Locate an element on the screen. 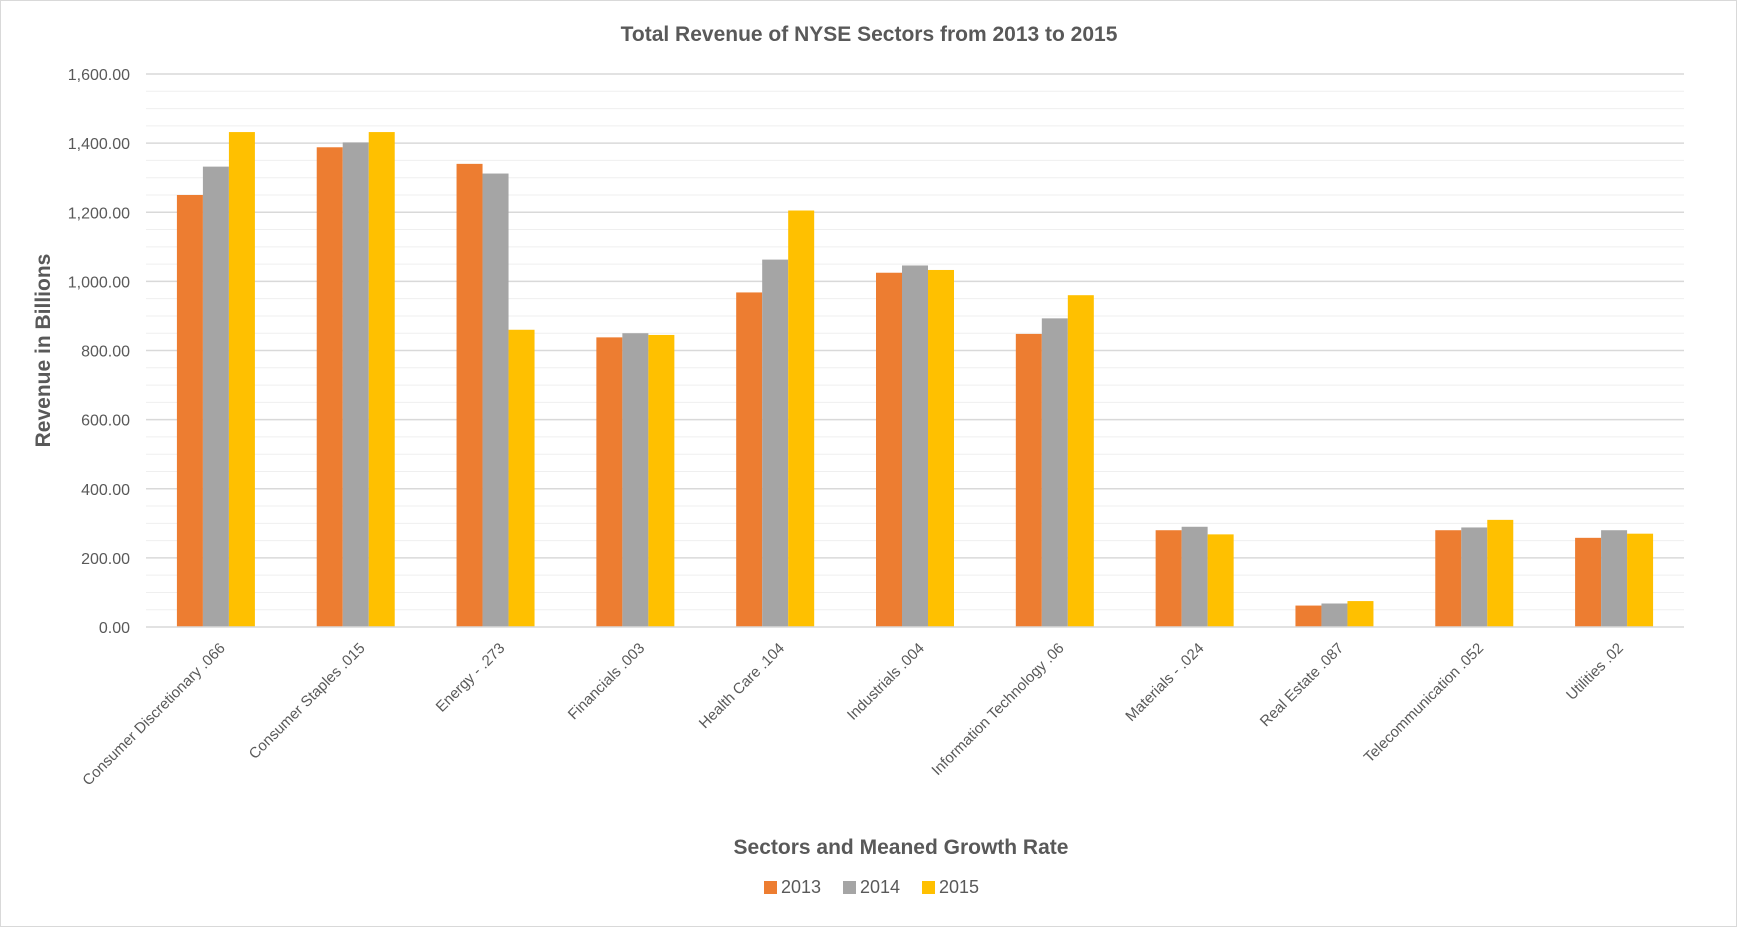  x-category-label: Utilities .02 is located at coordinates (1595, 672).